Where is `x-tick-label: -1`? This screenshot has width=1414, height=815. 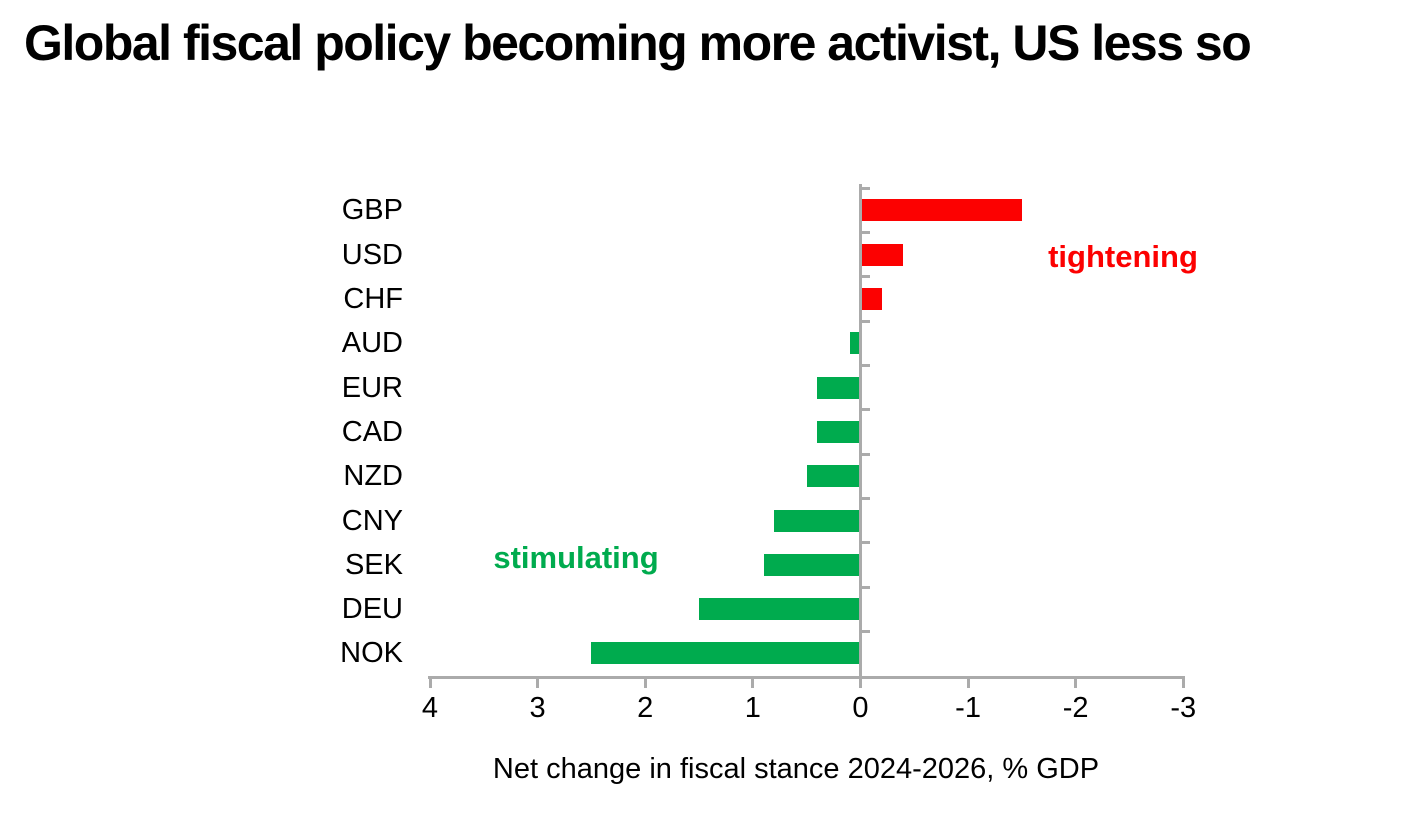 x-tick-label: -1 is located at coordinates (968, 708).